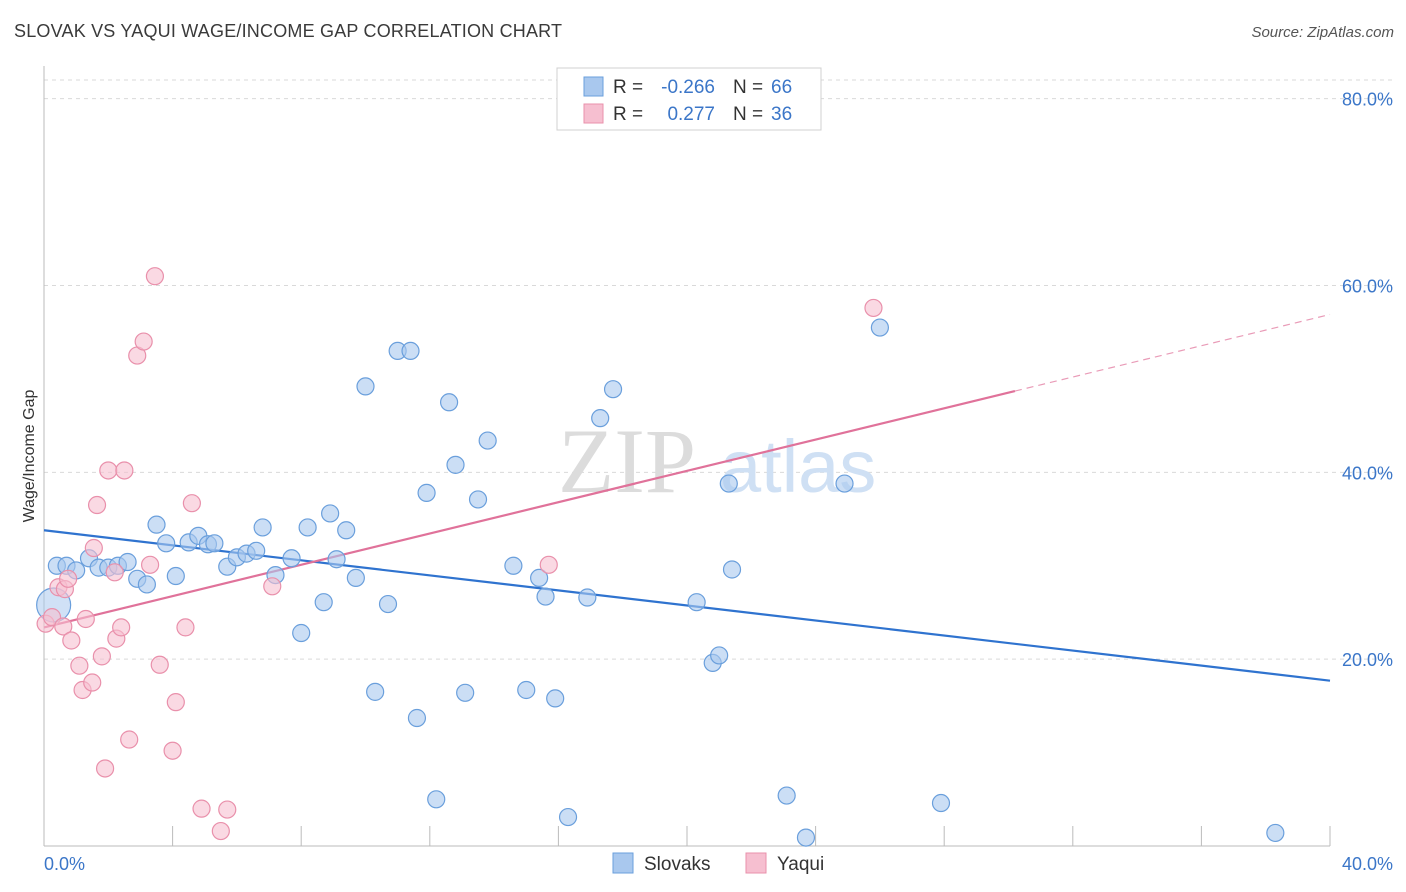  What do you see at coordinates (691, 114) in the screenshot?
I see `yaqui-r-value: 0.277` at bounding box center [691, 114].